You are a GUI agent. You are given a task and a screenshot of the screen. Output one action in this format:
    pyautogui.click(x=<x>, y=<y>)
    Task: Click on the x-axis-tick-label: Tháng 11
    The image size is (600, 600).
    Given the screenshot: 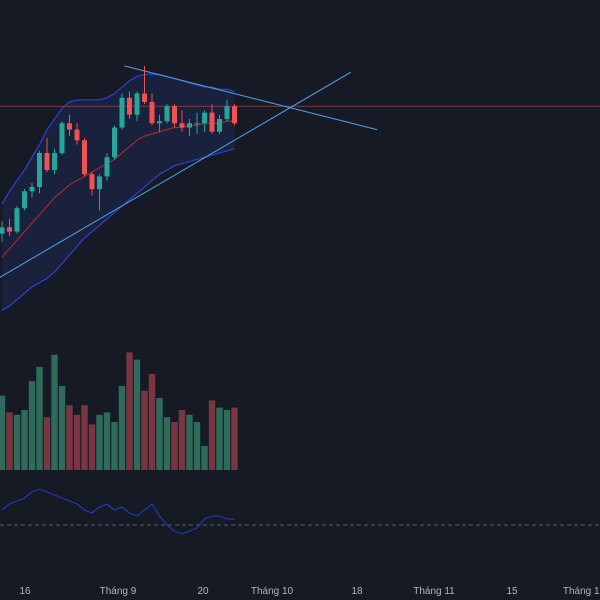 What is the action you would take?
    pyautogui.click(x=434, y=591)
    